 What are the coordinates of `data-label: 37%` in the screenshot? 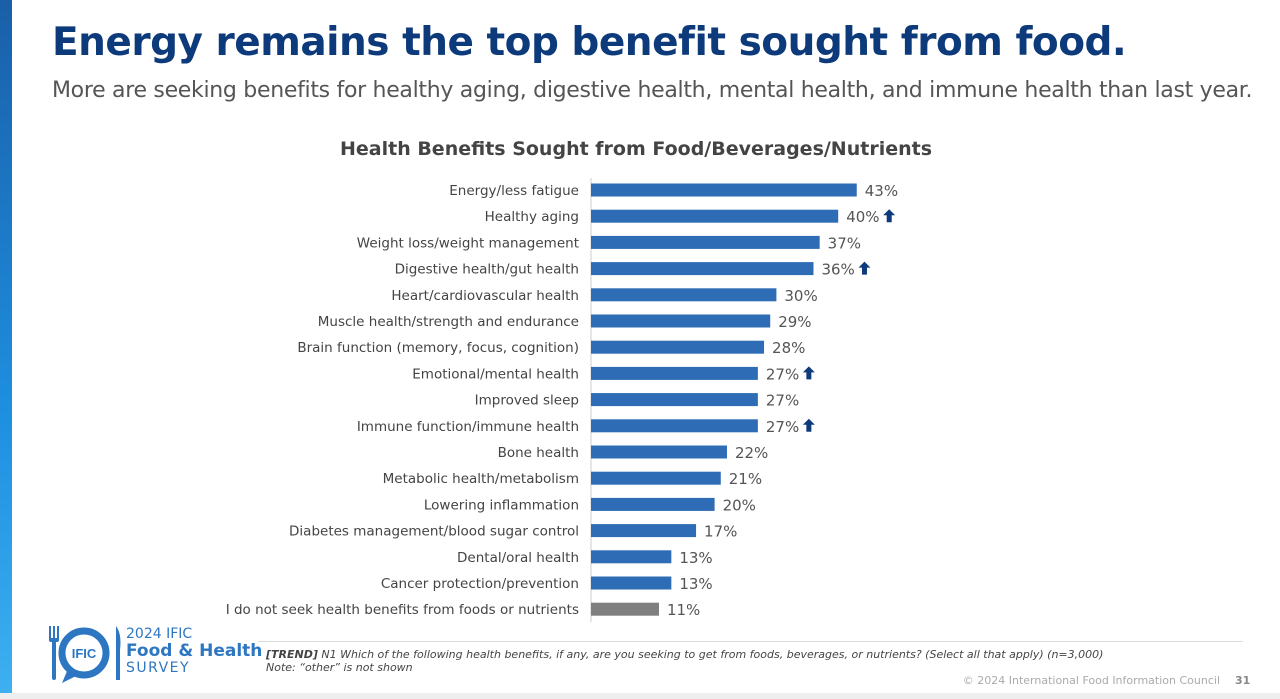 It's located at (844, 243).